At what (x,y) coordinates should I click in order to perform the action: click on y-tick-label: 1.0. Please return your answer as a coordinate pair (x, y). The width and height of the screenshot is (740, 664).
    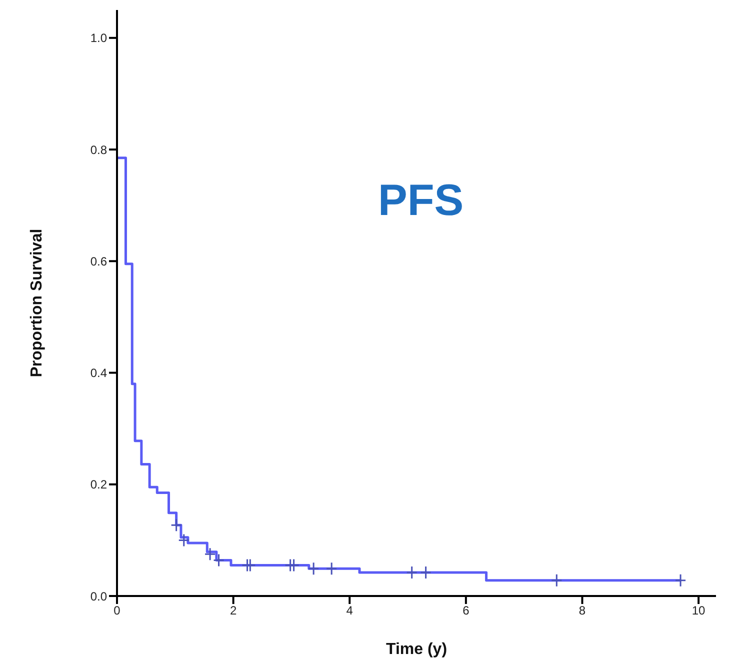
    Looking at the image, I should click on (99, 38).